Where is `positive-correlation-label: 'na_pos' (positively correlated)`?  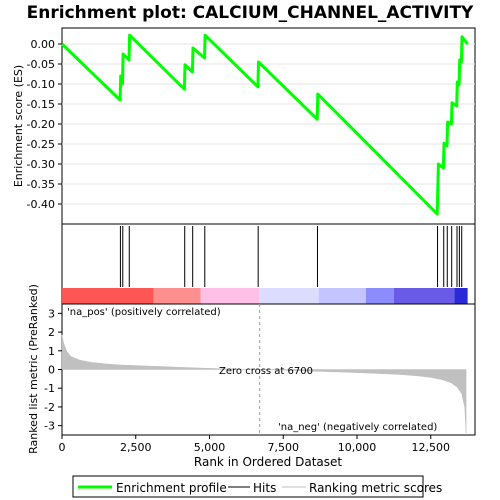
positive-correlation-label: 'na_pos' (positively correlated) is located at coordinates (144, 312).